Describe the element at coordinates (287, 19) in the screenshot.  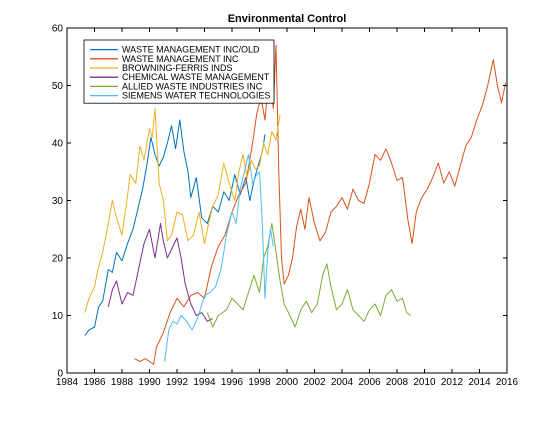
I see `chart-title: Environmental Control` at that location.